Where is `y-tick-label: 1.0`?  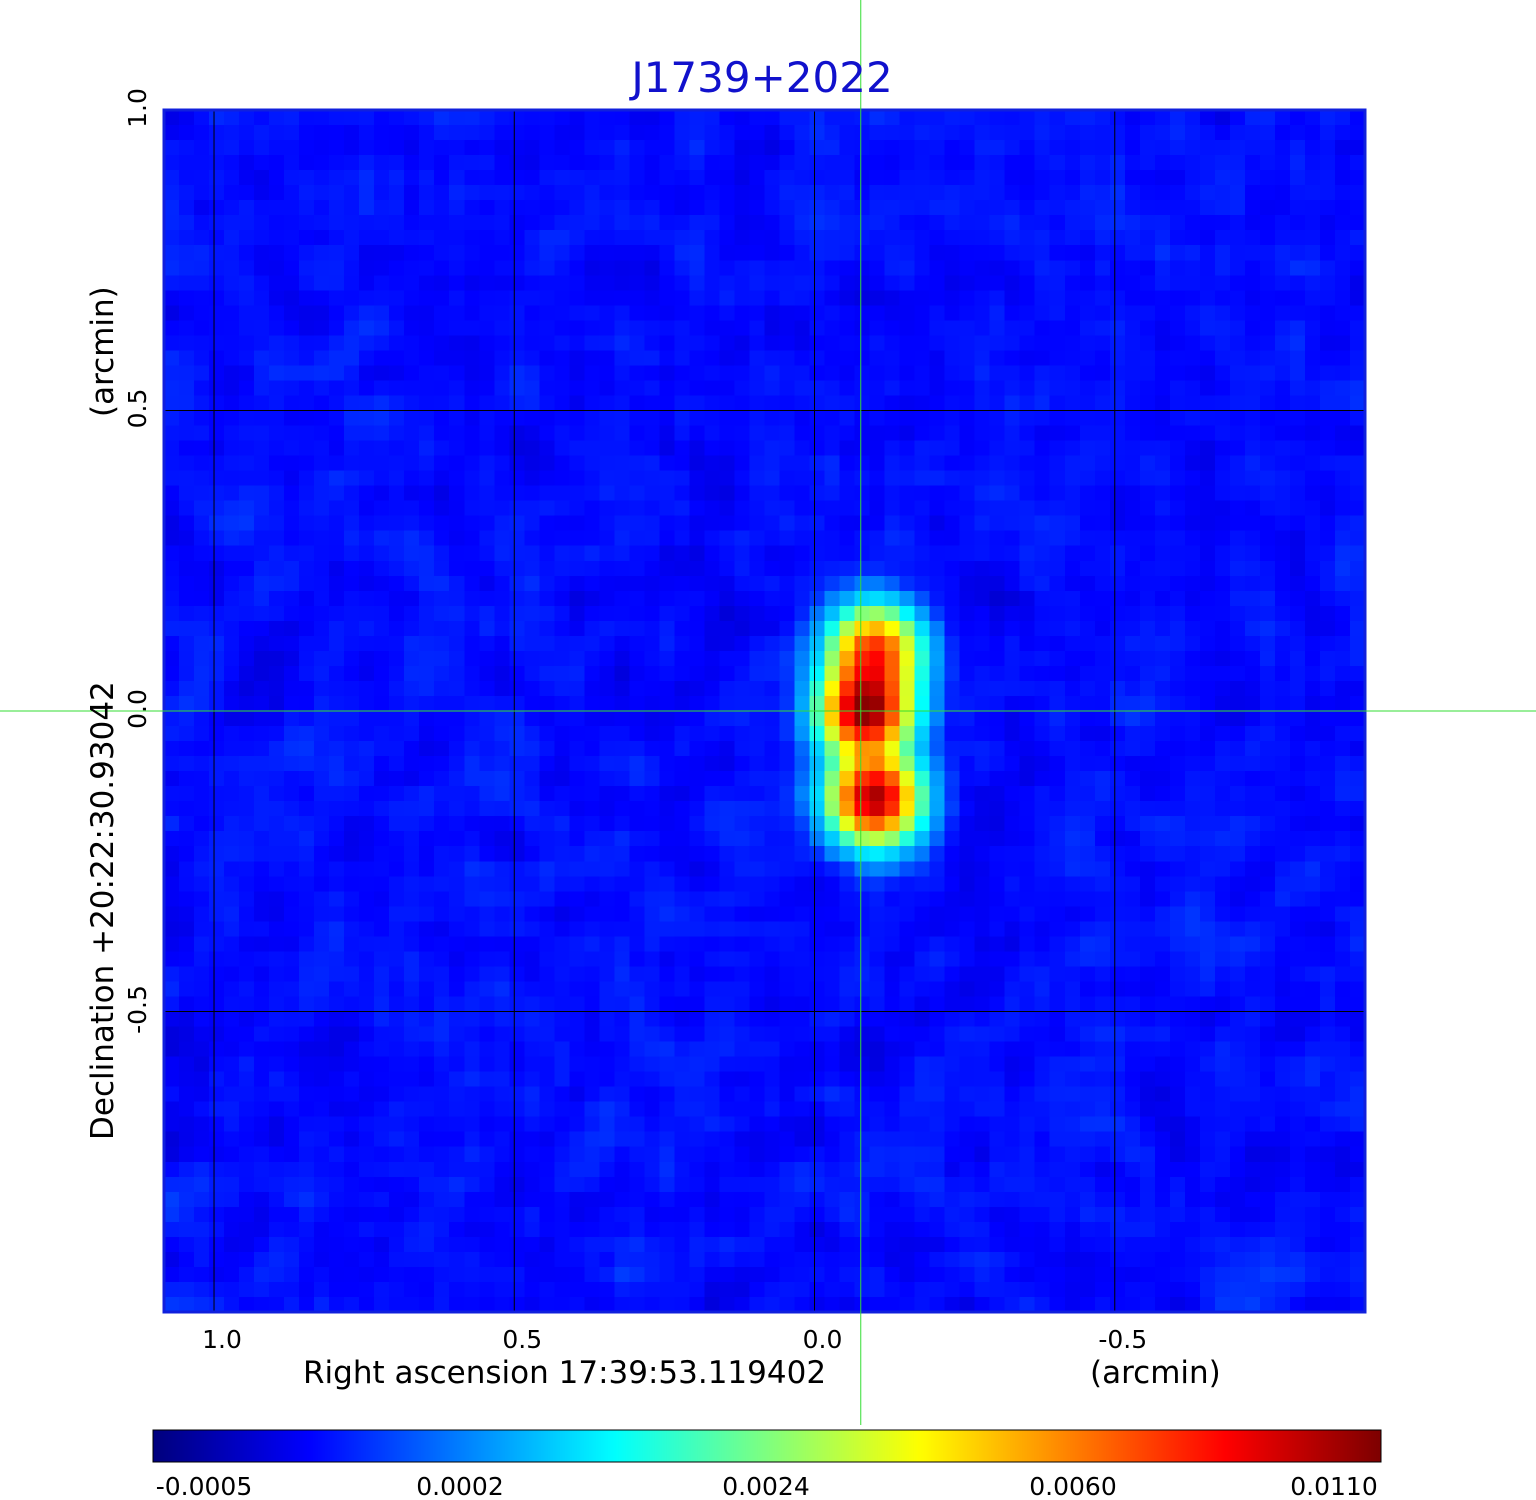 y-tick-label: 1.0 is located at coordinates (137, 108).